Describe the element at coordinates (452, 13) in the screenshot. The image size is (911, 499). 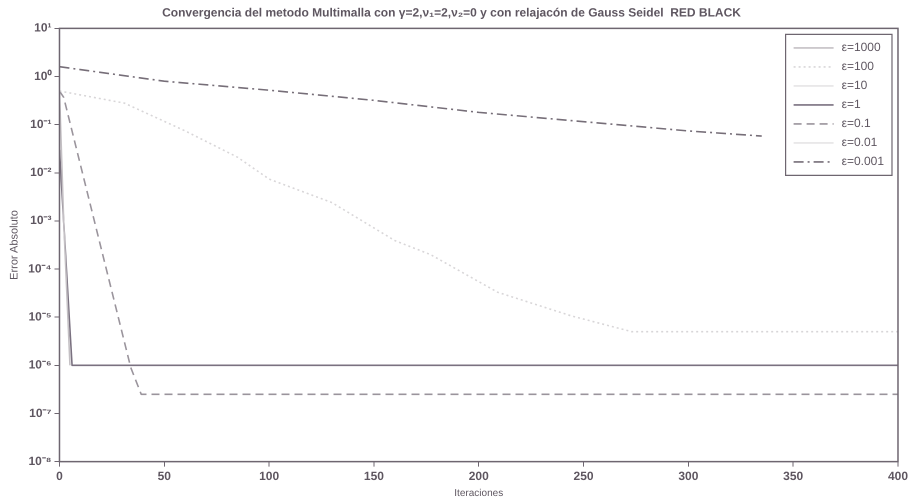
I see `chart-title: Convergencia del metodo Multimalla con γ=2,ν₁=2,ν₂=0 y con relajacón de Gauss Seidel RED BLACK` at that location.